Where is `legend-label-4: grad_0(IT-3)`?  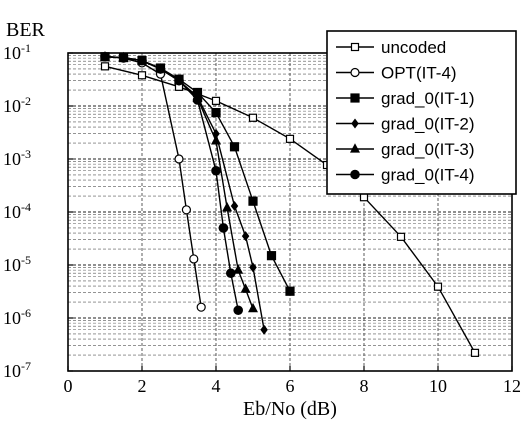 legend-label-4: grad_0(IT-3) is located at coordinates (428, 149).